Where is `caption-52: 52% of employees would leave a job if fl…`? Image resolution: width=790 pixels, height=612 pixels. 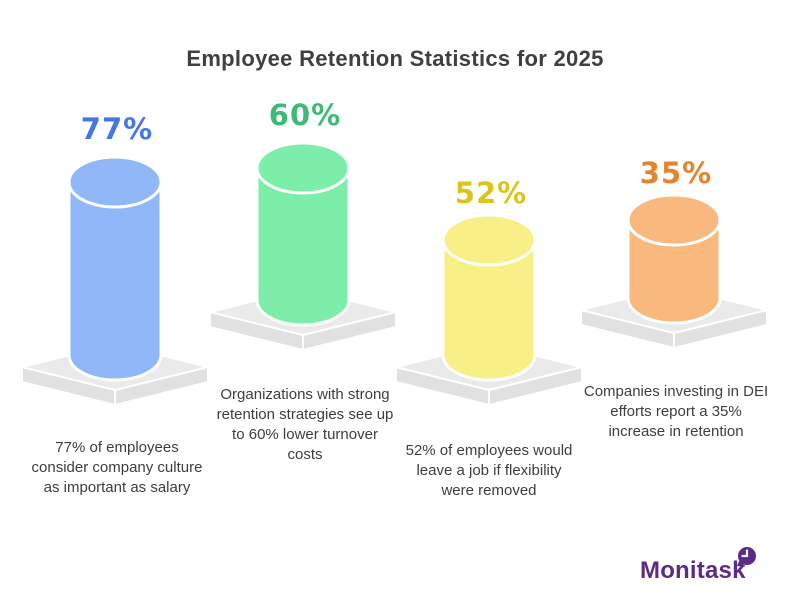
caption-52: 52% of employees would leave a job if fl… is located at coordinates (489, 471).